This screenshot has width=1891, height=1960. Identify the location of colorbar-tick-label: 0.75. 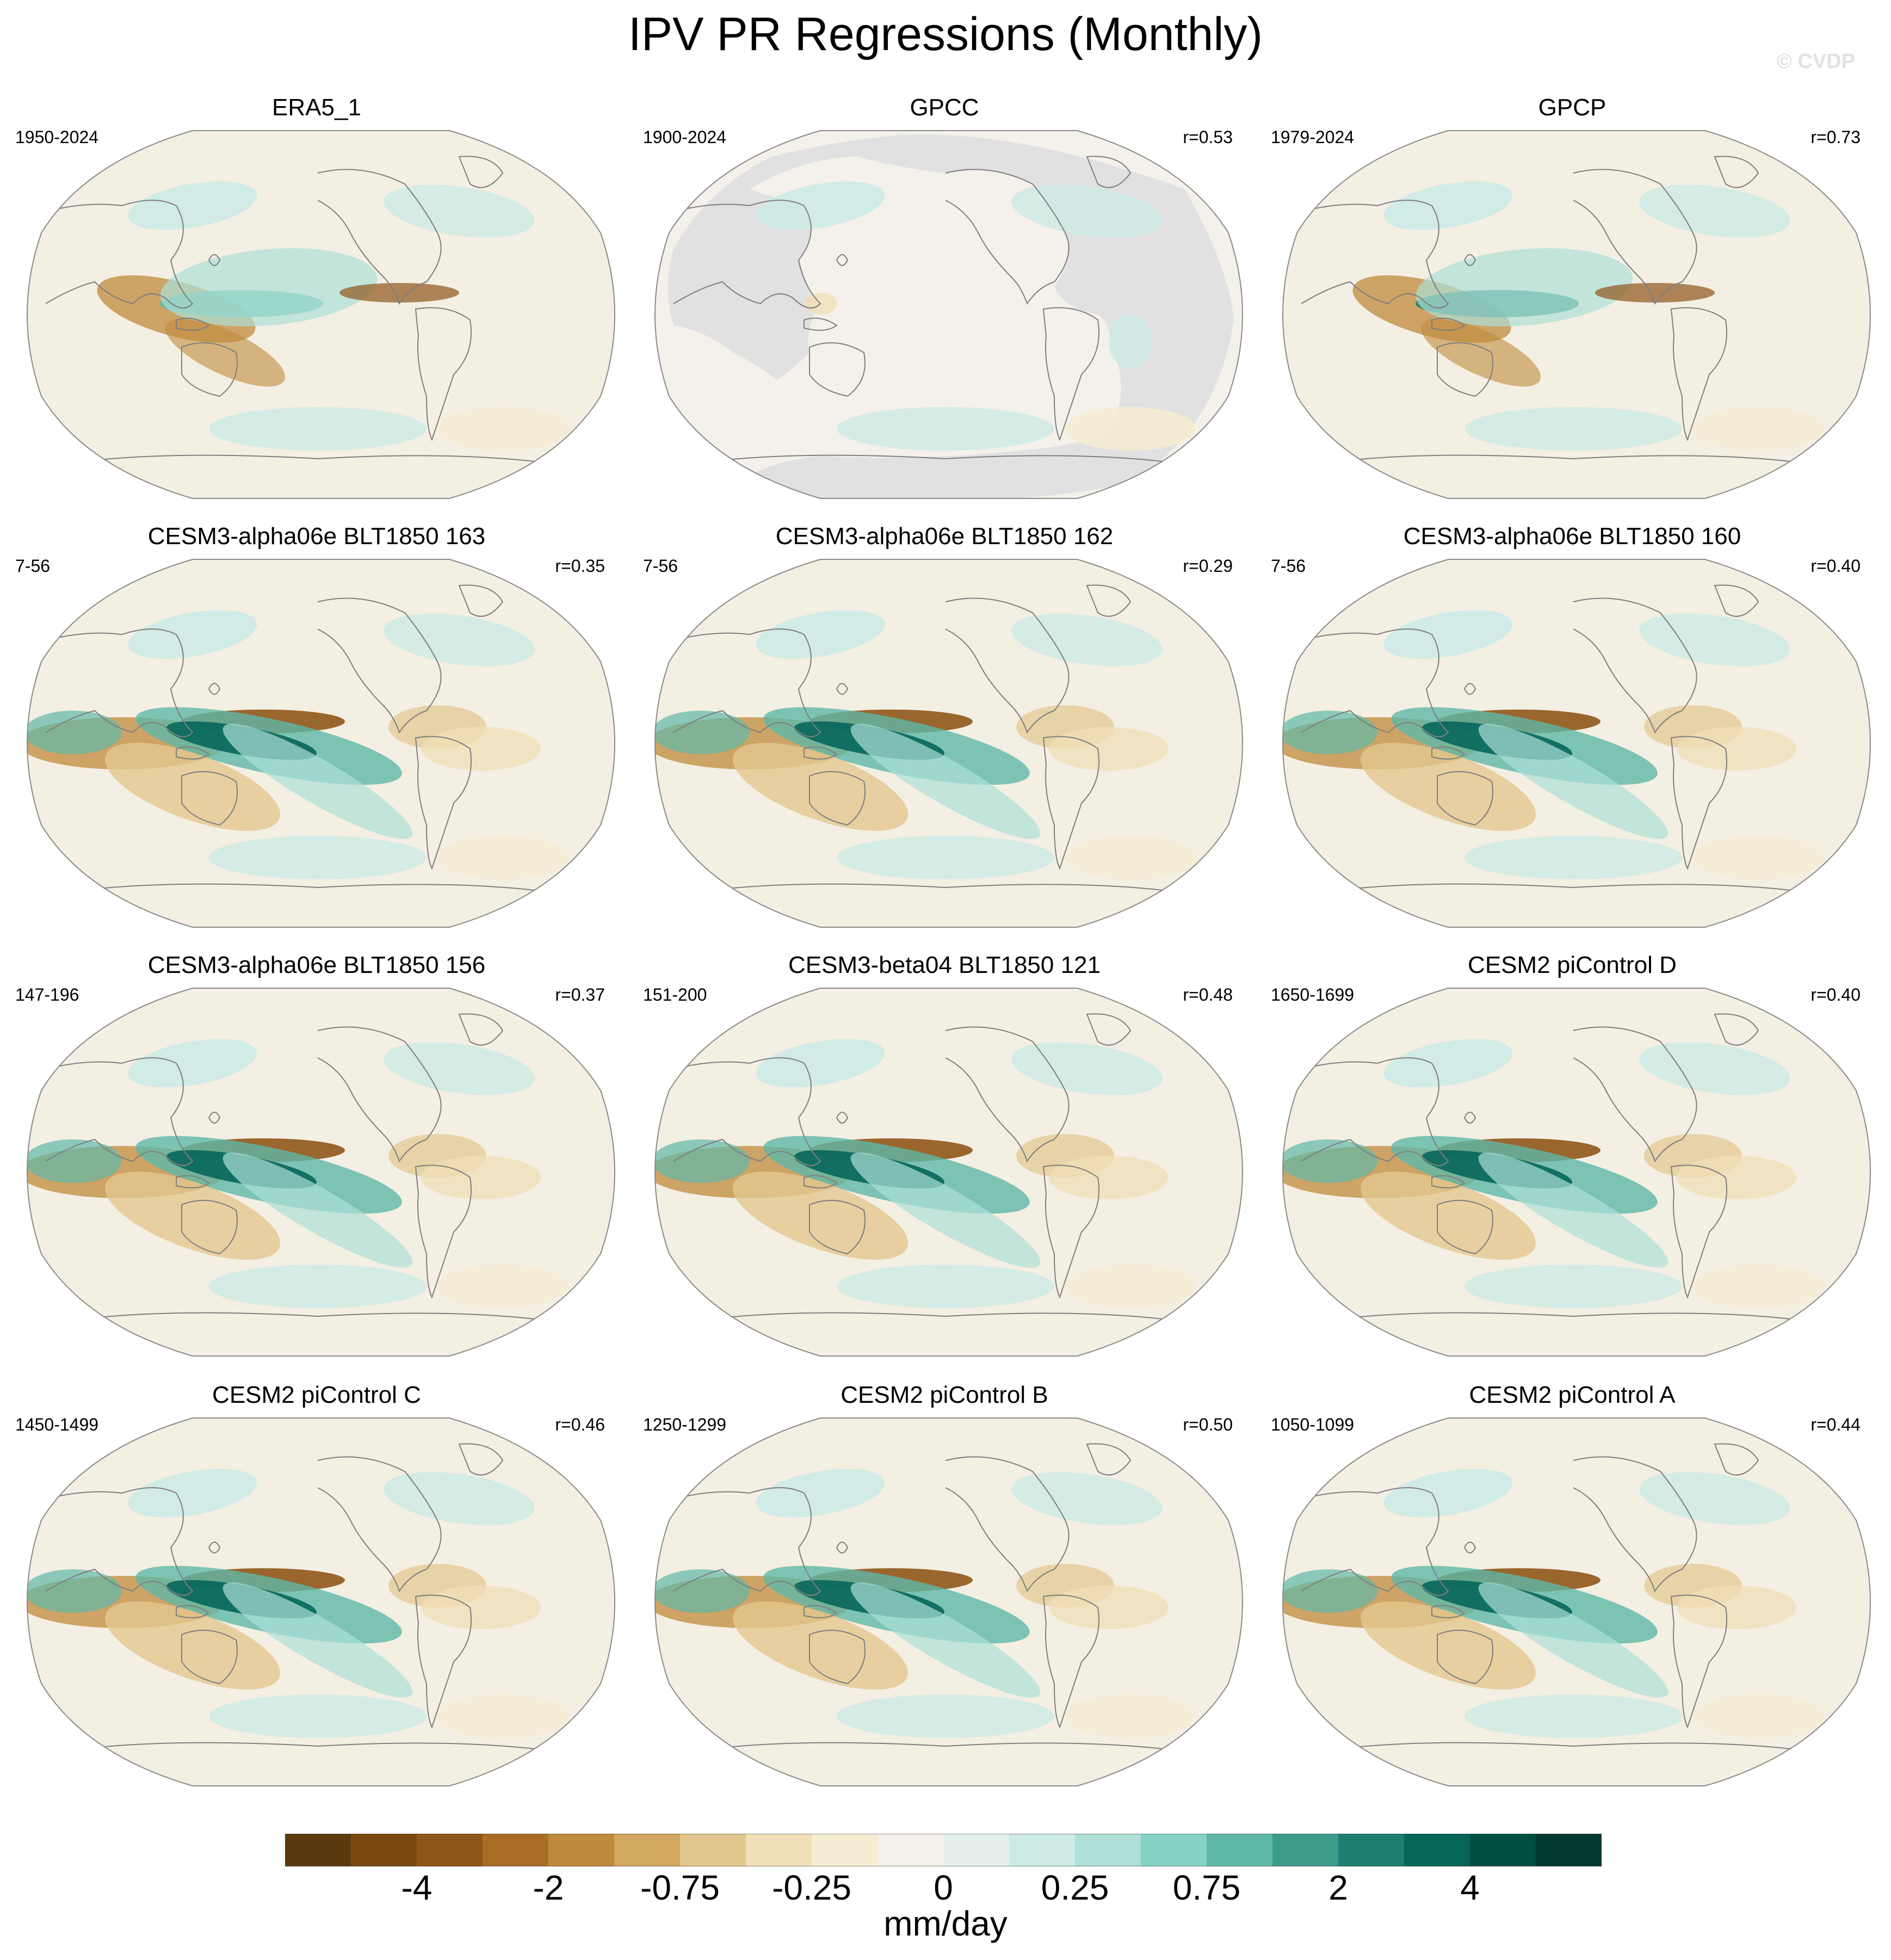
(1206, 1887).